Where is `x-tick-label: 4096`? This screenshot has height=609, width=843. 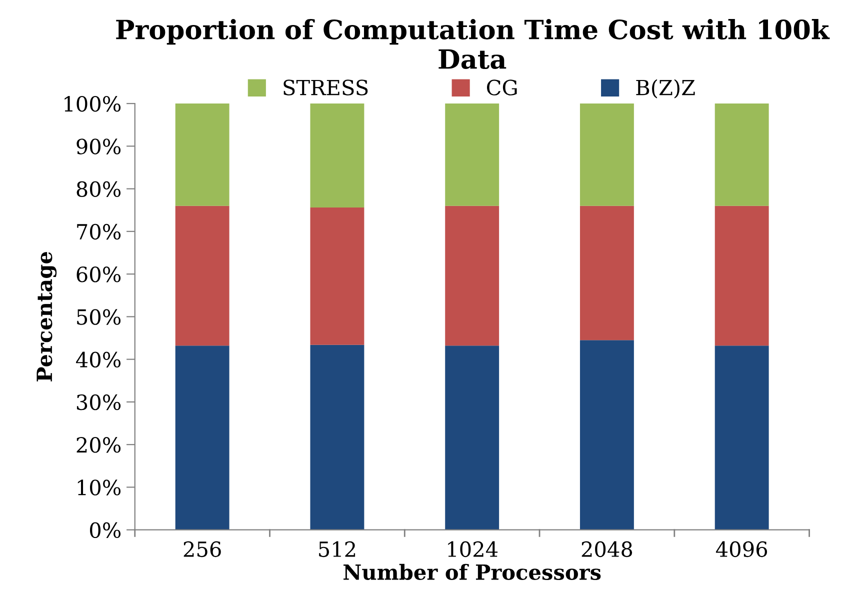
x-tick-label: 4096 is located at coordinates (742, 549).